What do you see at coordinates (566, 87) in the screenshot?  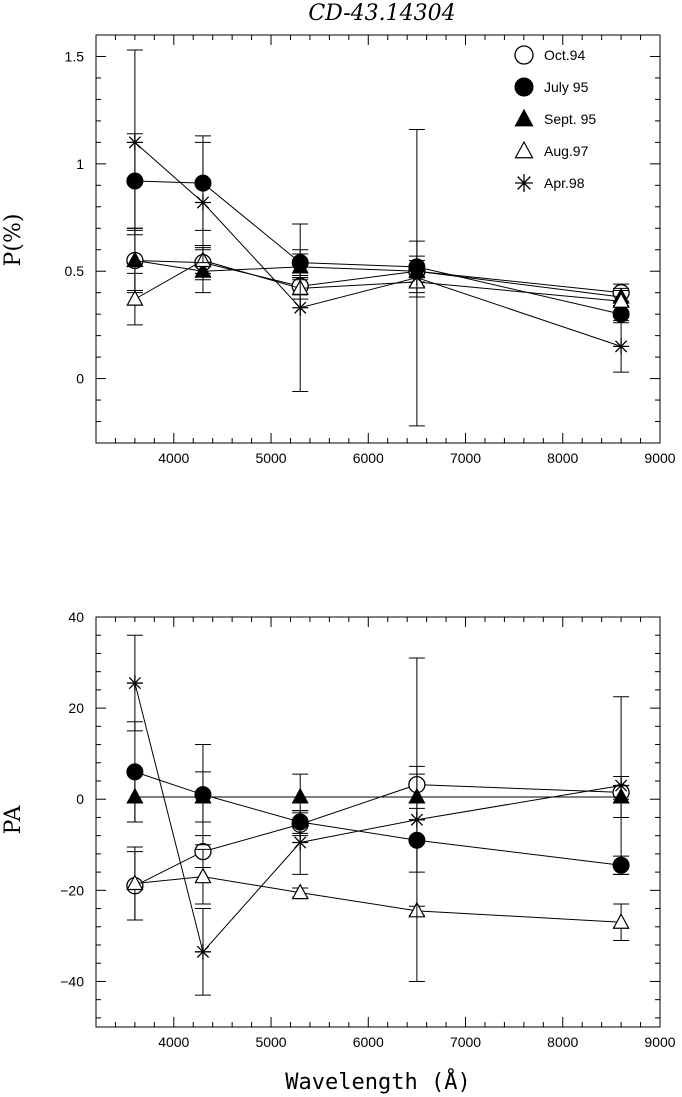 I see `legend-label: July 95` at bounding box center [566, 87].